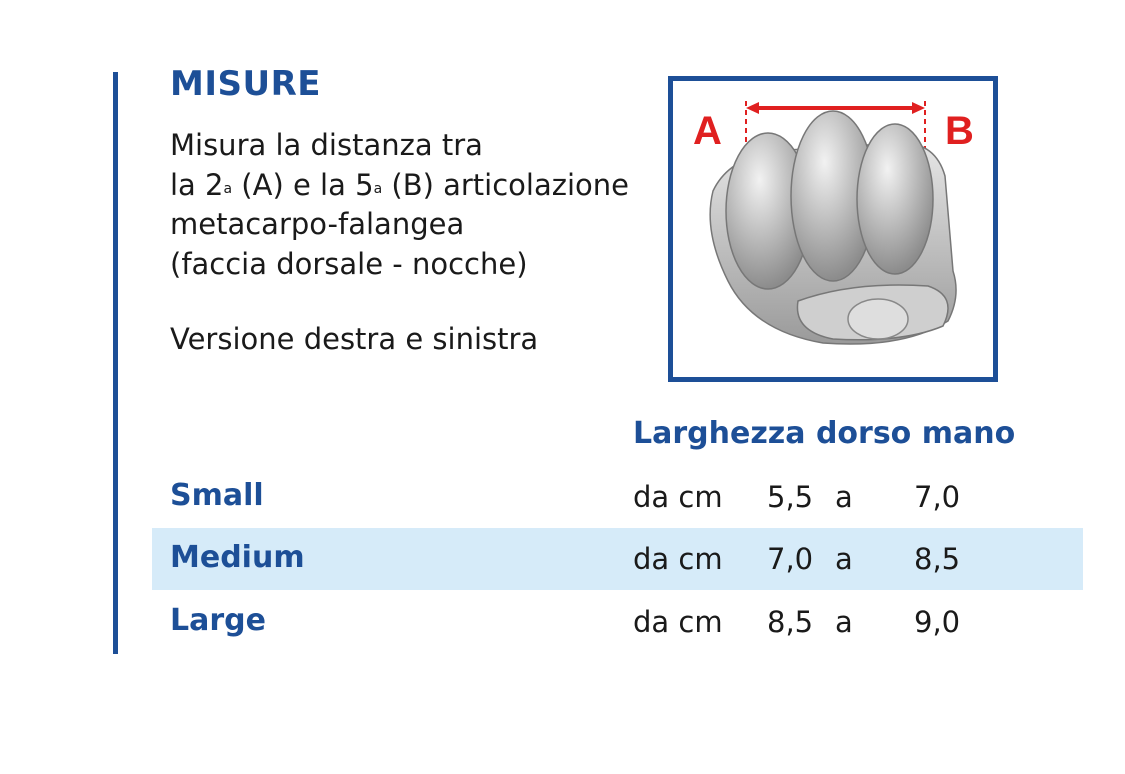 The width and height of the screenshot is (1125, 774). I want to click on size-row-medium: Medium da cm 7,0 a 8,5, so click(617, 559).